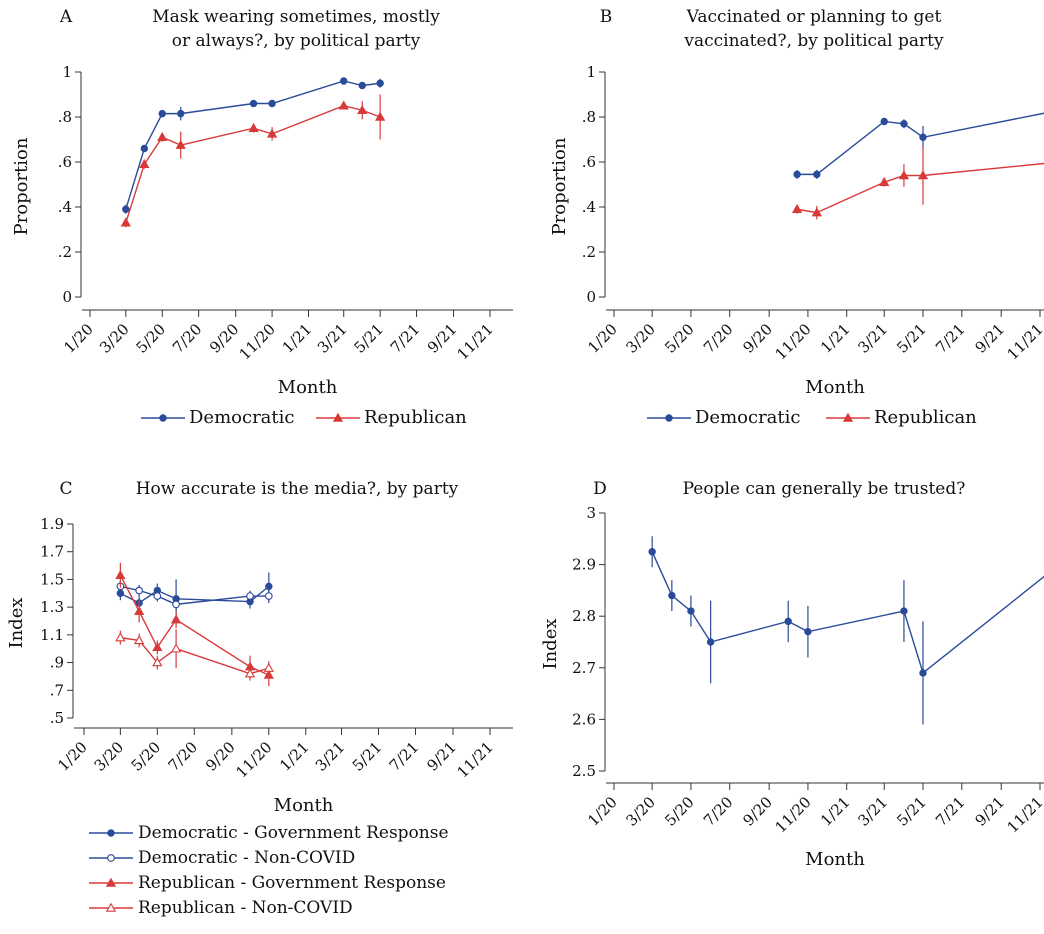 The height and width of the screenshot is (934, 1044). What do you see at coordinates (296, 17) in the screenshot?
I see `chart-title-line-1: Mask wearing sometimes, mostly` at bounding box center [296, 17].